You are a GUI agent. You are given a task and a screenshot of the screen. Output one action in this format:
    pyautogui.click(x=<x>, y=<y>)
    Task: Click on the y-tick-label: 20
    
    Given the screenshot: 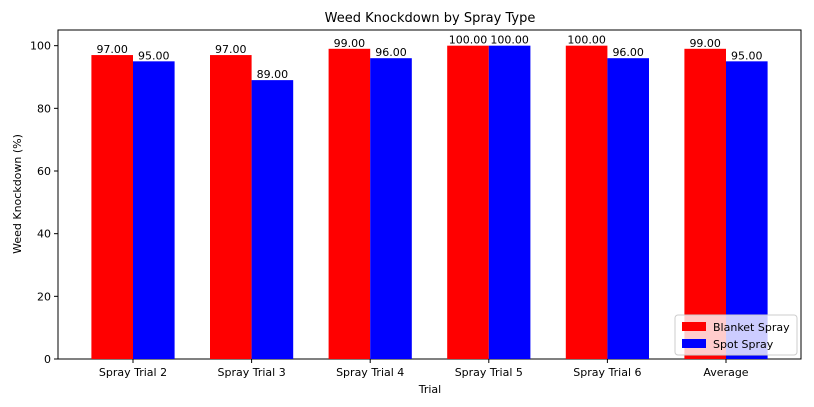 What is the action you would take?
    pyautogui.click(x=44, y=296)
    